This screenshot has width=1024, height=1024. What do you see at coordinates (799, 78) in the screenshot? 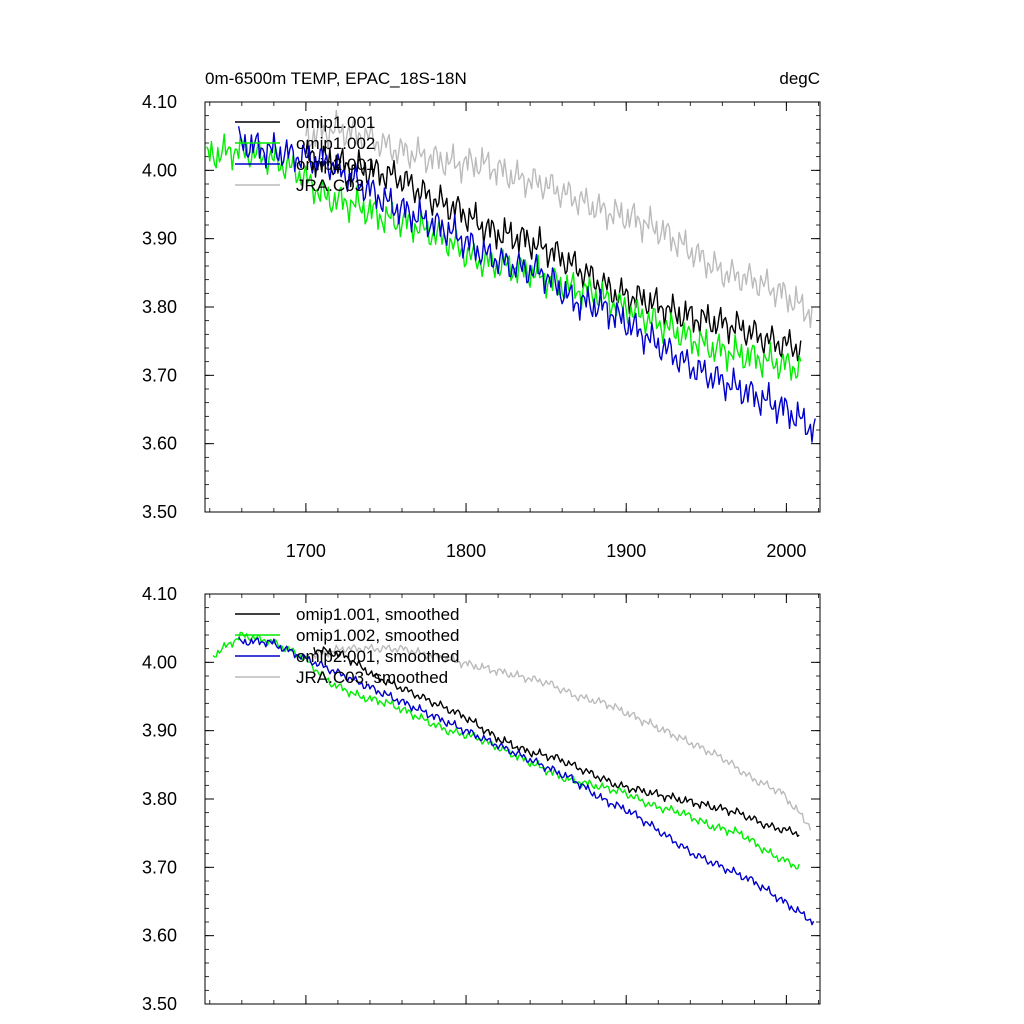
I see `units-label: degC` at bounding box center [799, 78].